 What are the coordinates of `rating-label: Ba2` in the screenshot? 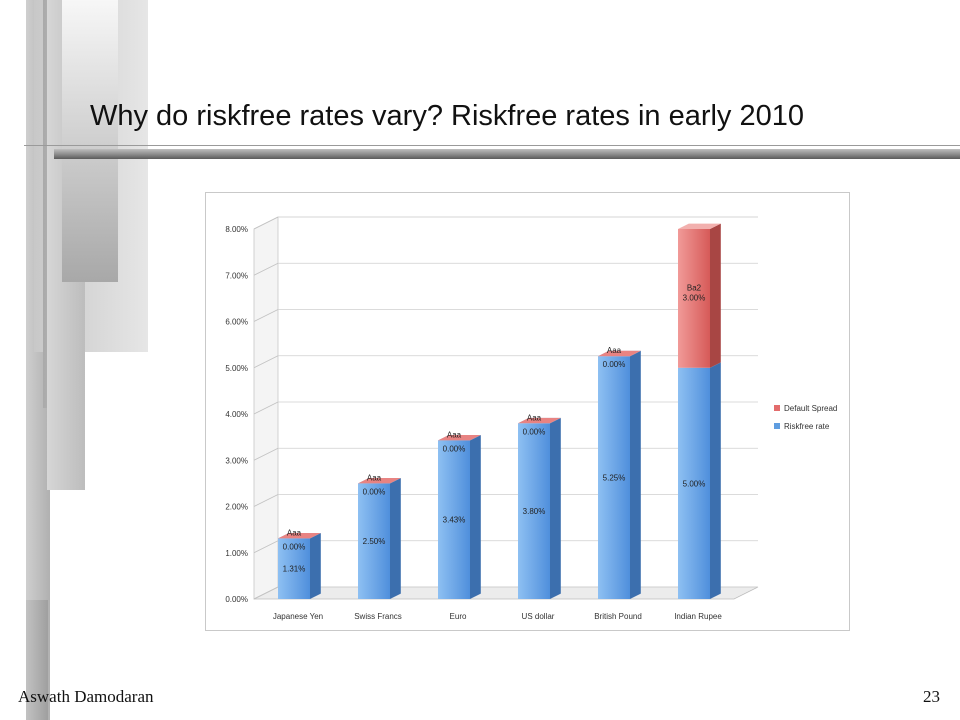 It's located at (694, 287).